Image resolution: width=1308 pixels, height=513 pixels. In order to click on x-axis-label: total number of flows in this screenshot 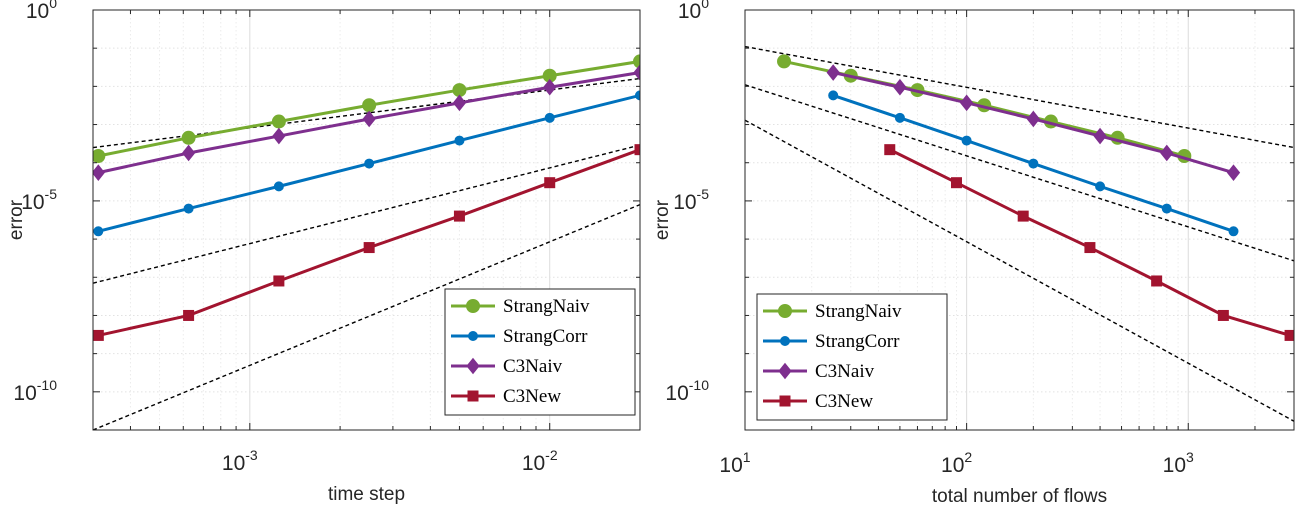, I will do `click(1019, 496)`.